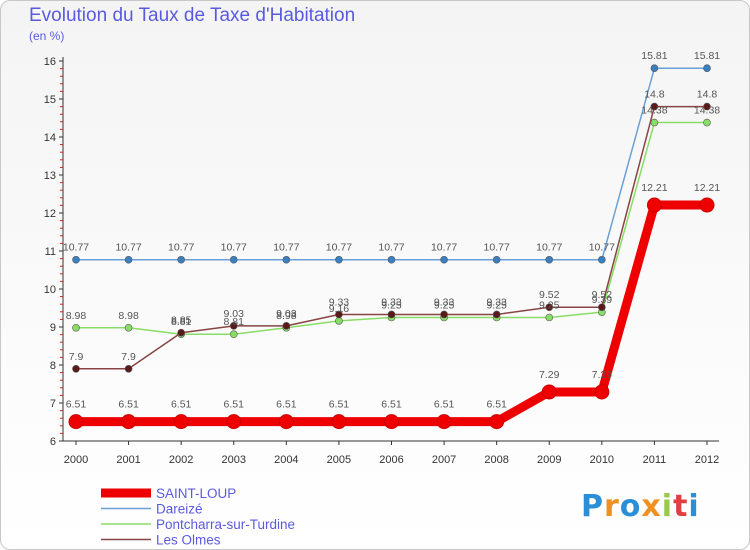  I want to click on y-tick-label: 13, so click(50, 176).